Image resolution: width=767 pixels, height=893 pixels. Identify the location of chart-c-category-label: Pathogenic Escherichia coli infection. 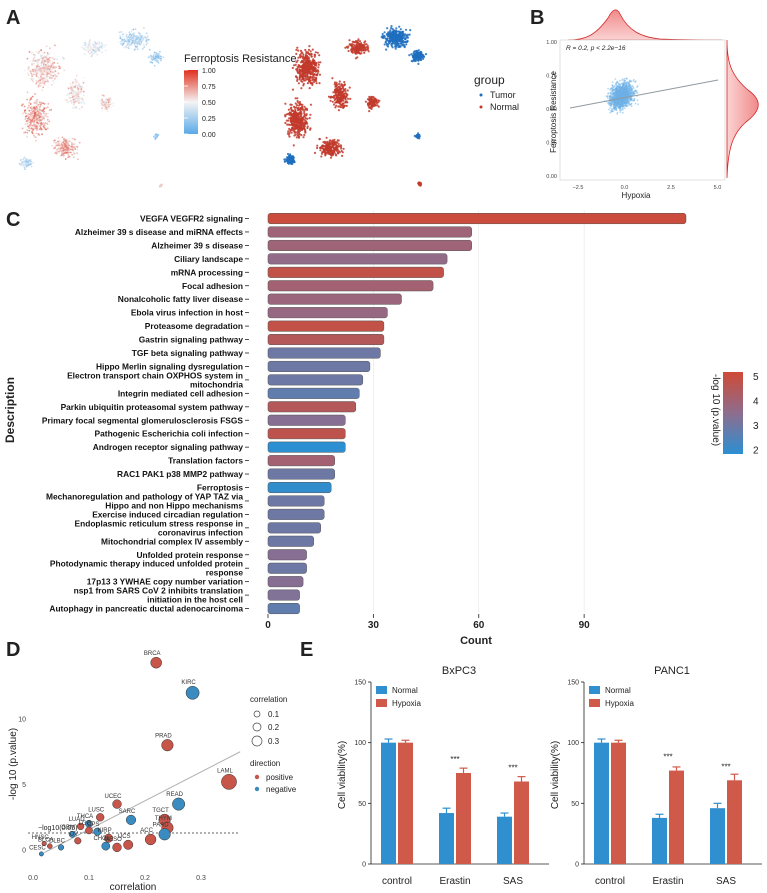
(169, 434).